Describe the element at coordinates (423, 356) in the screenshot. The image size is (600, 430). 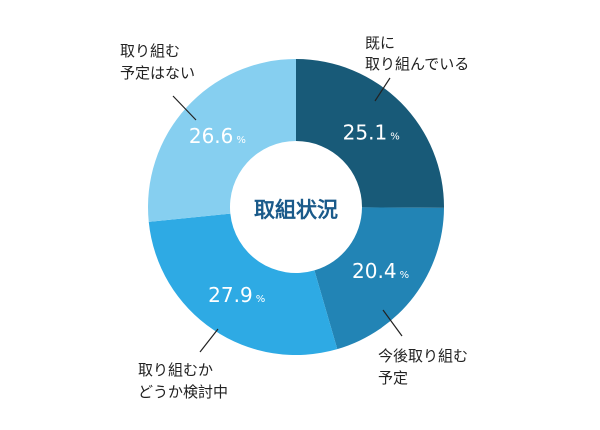
I see `svg-text: 今後取り組む` at that location.